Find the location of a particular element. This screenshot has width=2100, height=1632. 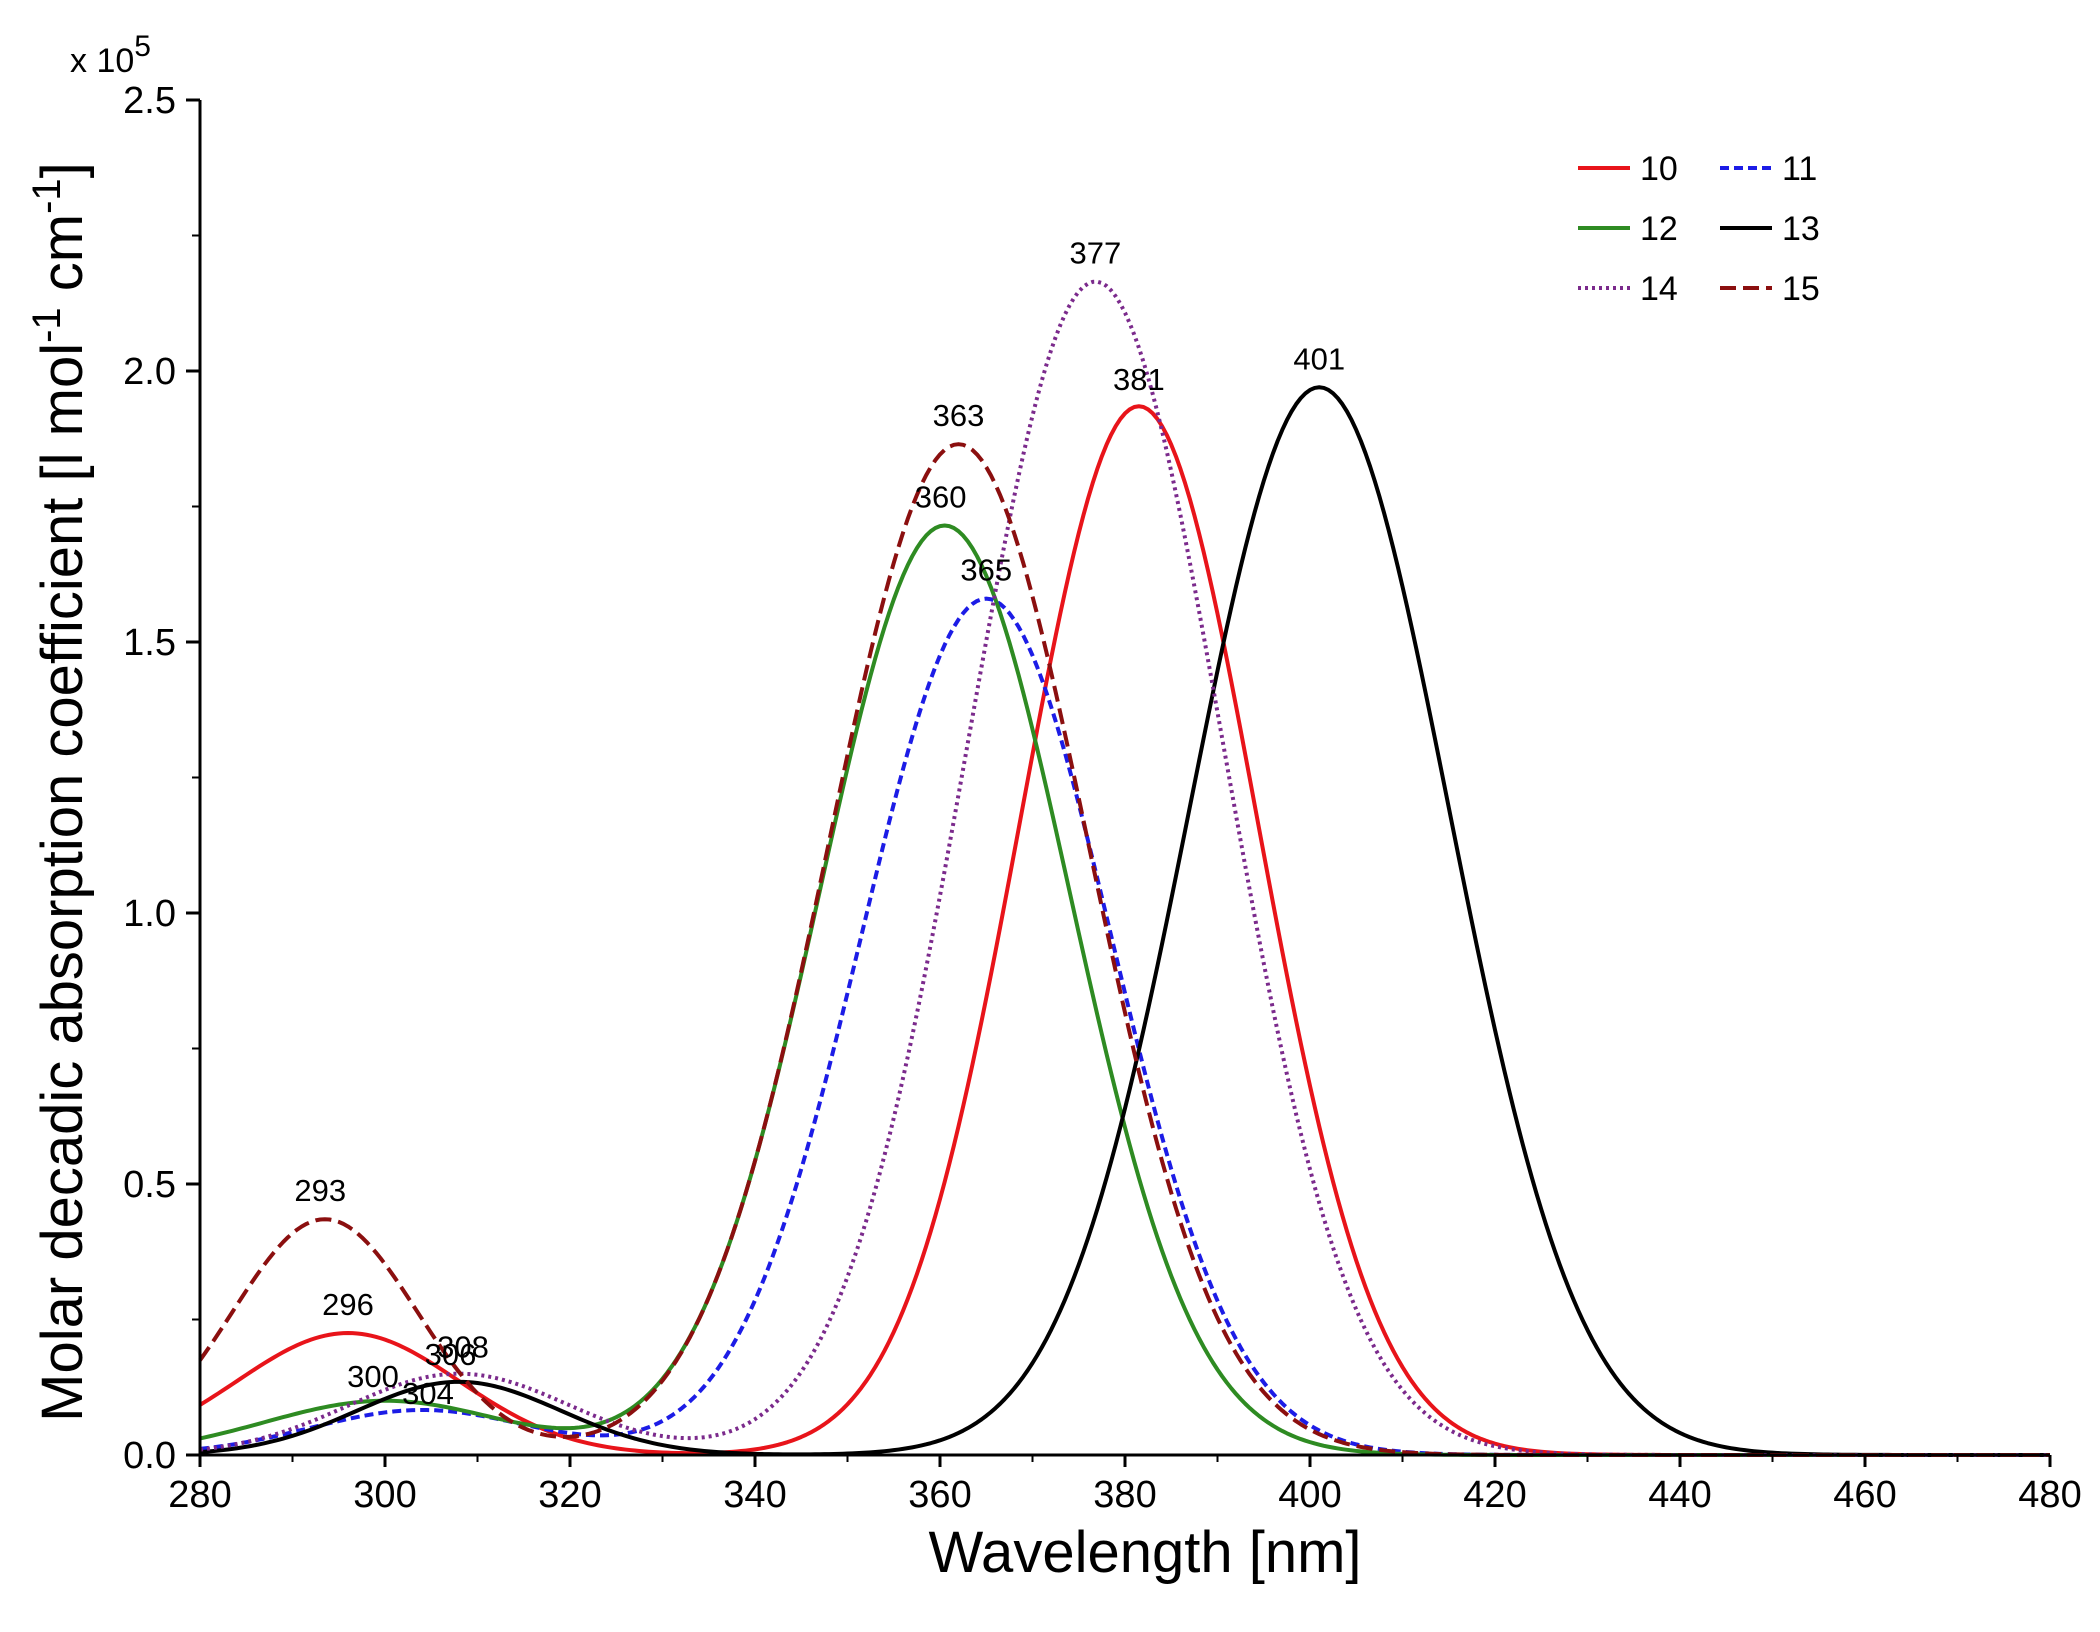

x-tick-label: 420 is located at coordinates (1494, 1495).